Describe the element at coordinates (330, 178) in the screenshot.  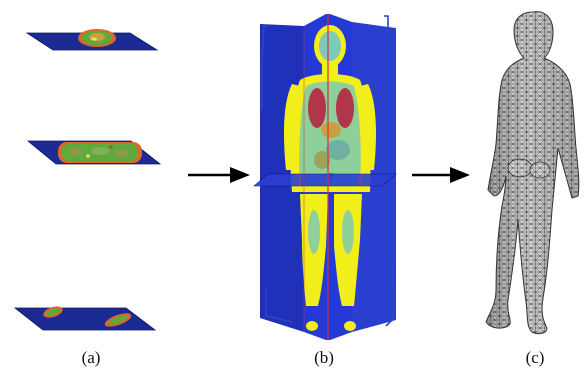
I see `body-section` at that location.